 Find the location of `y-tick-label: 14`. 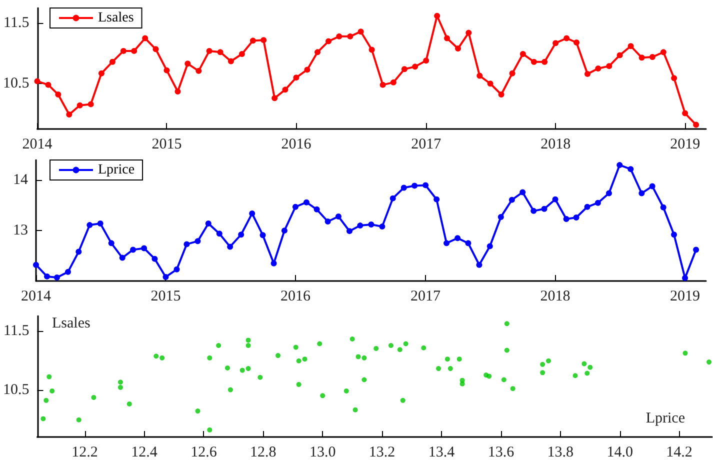

y-tick-label: 14 is located at coordinates (20, 180).